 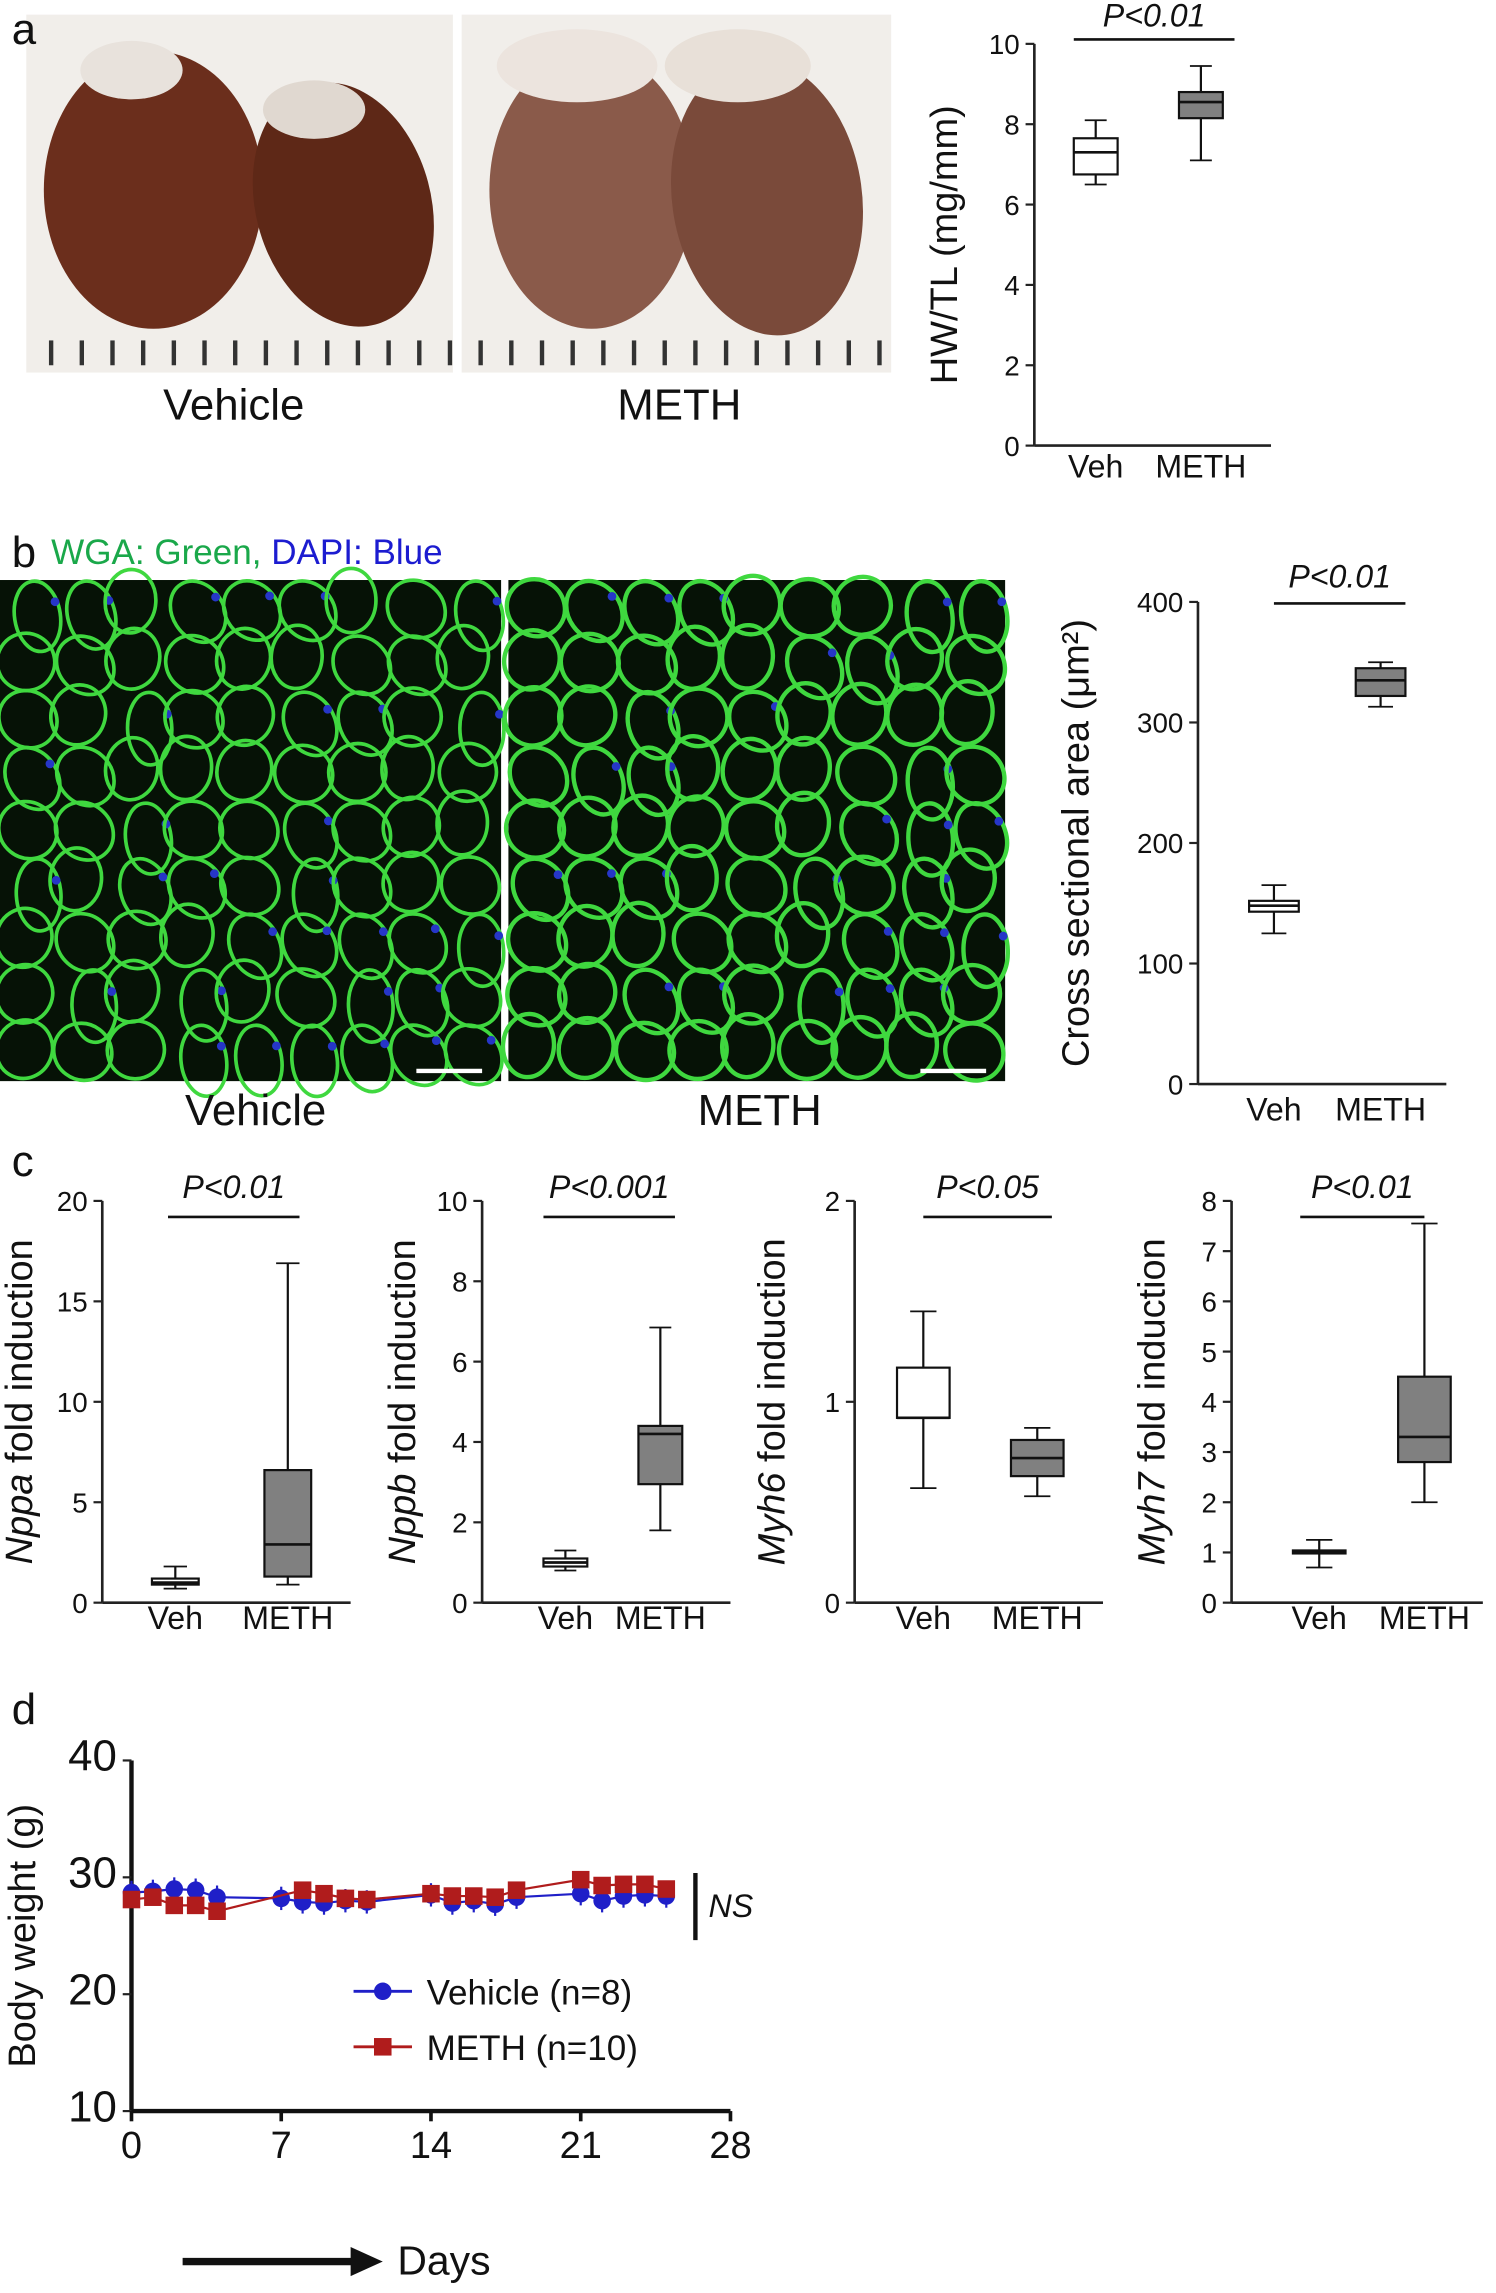 I want to click on days-arrowhead, so click(x=366, y=2261).